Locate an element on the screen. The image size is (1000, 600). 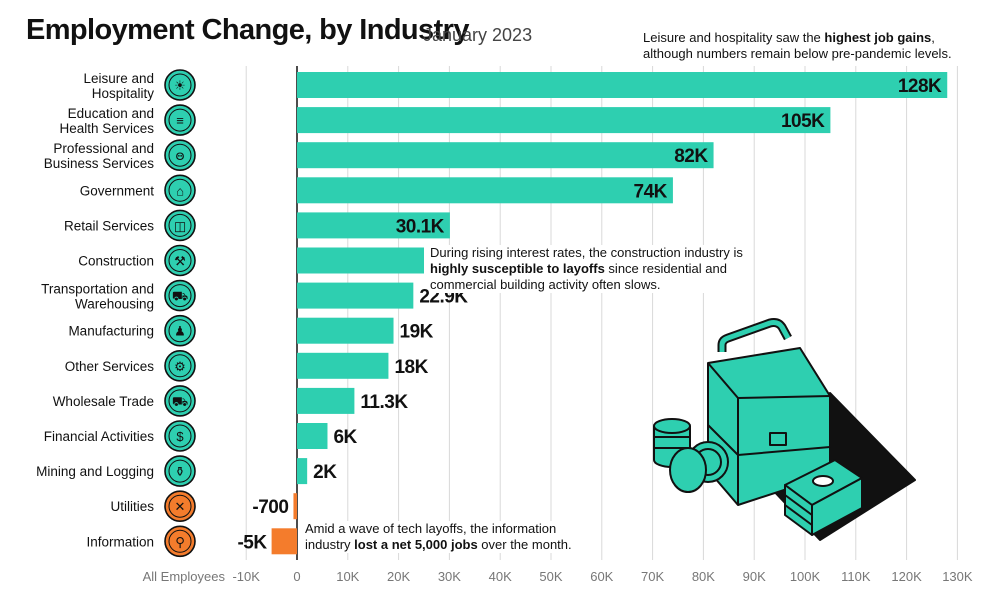
x-tick-label: 100K is located at coordinates (805, 576).